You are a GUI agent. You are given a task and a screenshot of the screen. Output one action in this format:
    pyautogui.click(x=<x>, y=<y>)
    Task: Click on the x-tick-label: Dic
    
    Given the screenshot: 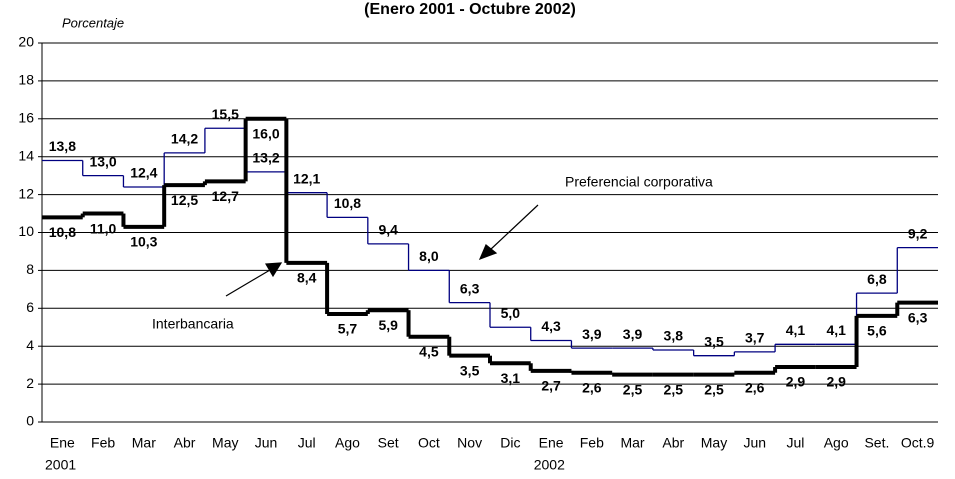 What is the action you would take?
    pyautogui.click(x=510, y=443)
    